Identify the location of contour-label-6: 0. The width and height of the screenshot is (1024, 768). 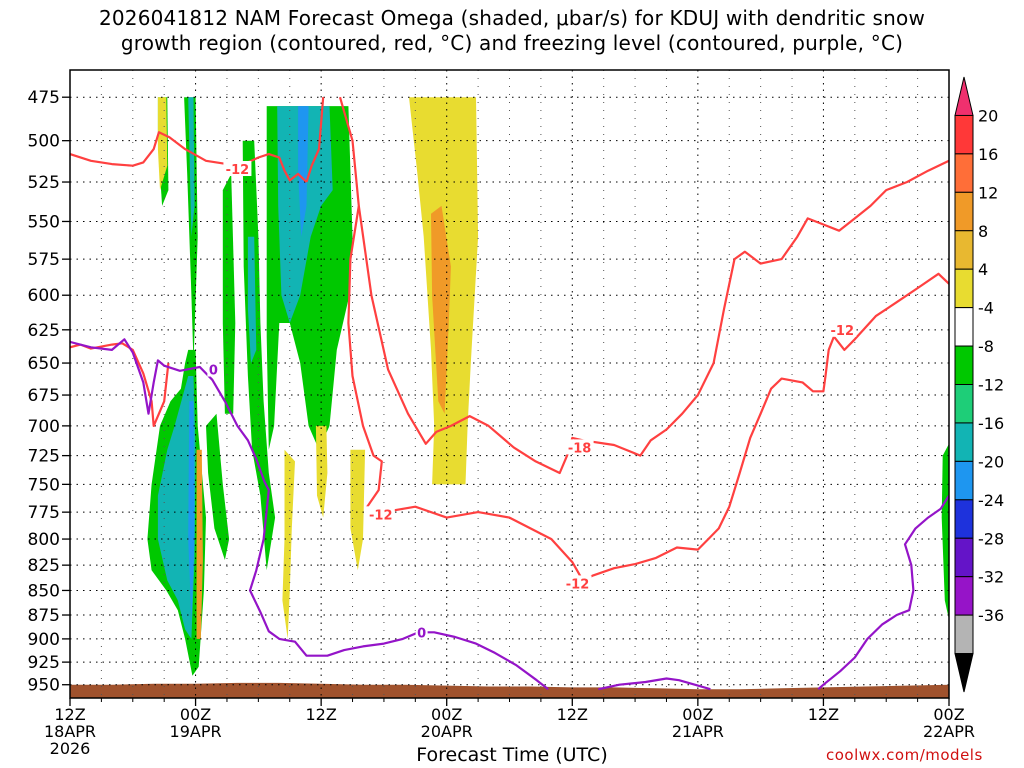
(421, 633).